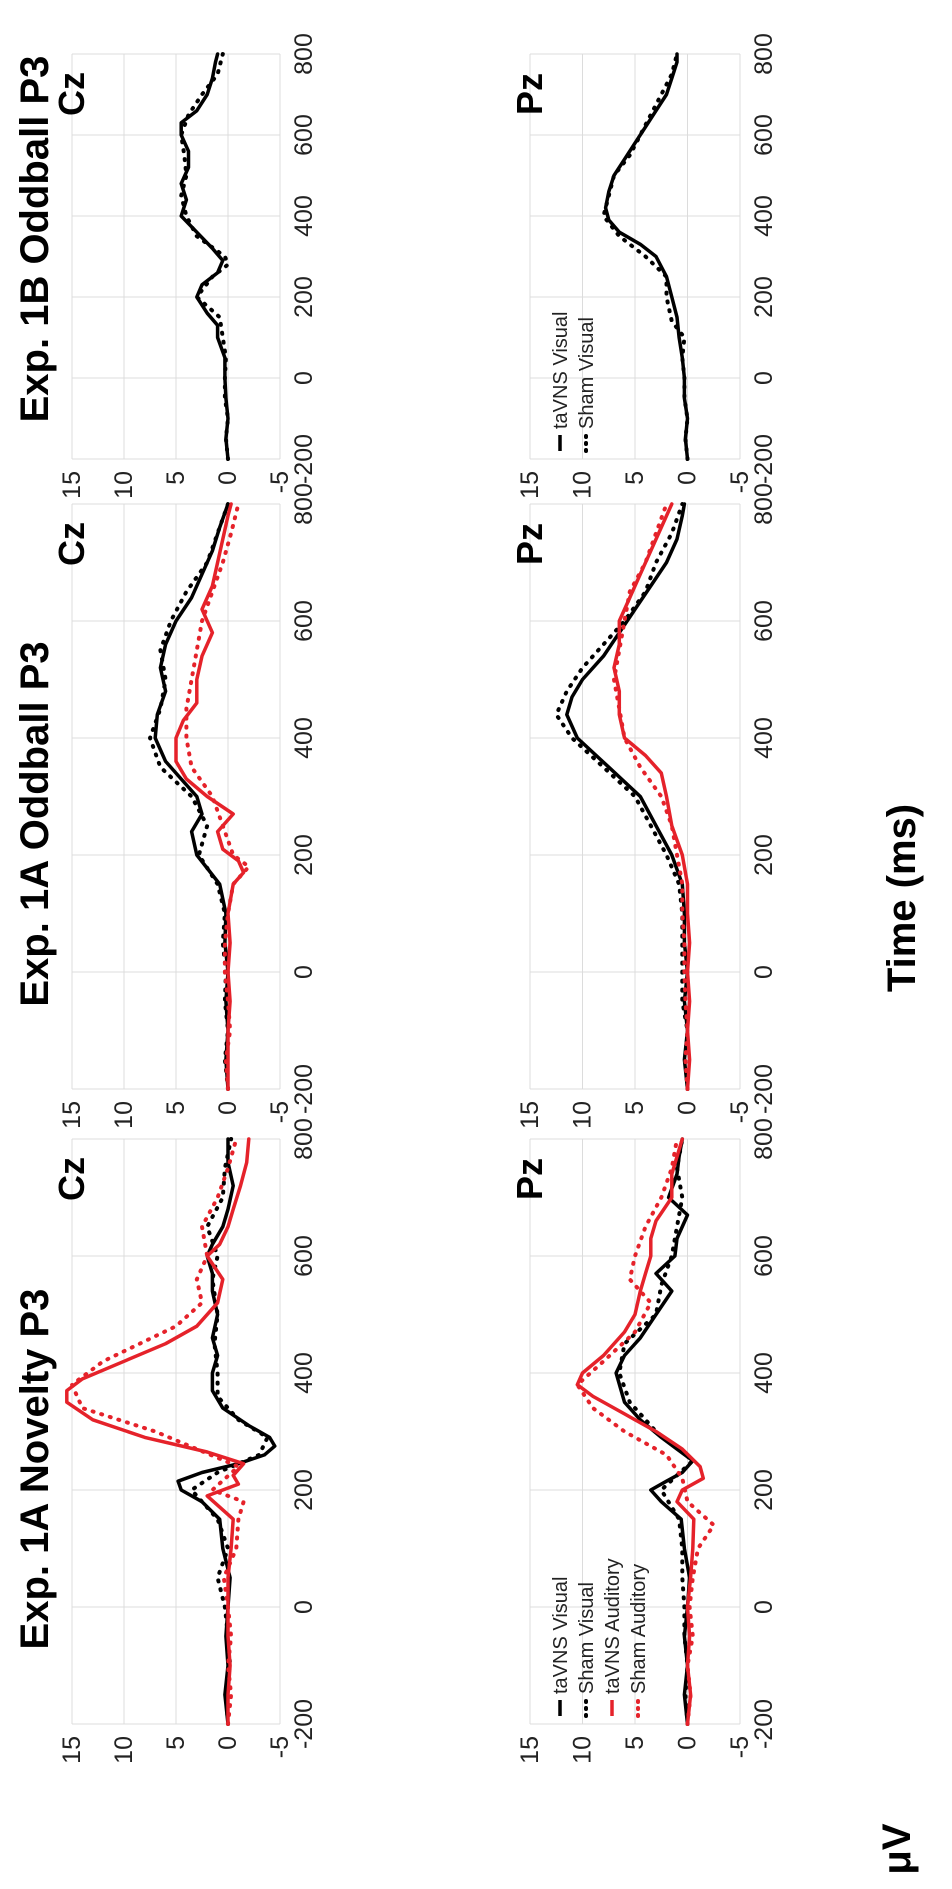 The image size is (952, 1889). I want to click on x-axis-label: Time (ms), so click(902, 898).